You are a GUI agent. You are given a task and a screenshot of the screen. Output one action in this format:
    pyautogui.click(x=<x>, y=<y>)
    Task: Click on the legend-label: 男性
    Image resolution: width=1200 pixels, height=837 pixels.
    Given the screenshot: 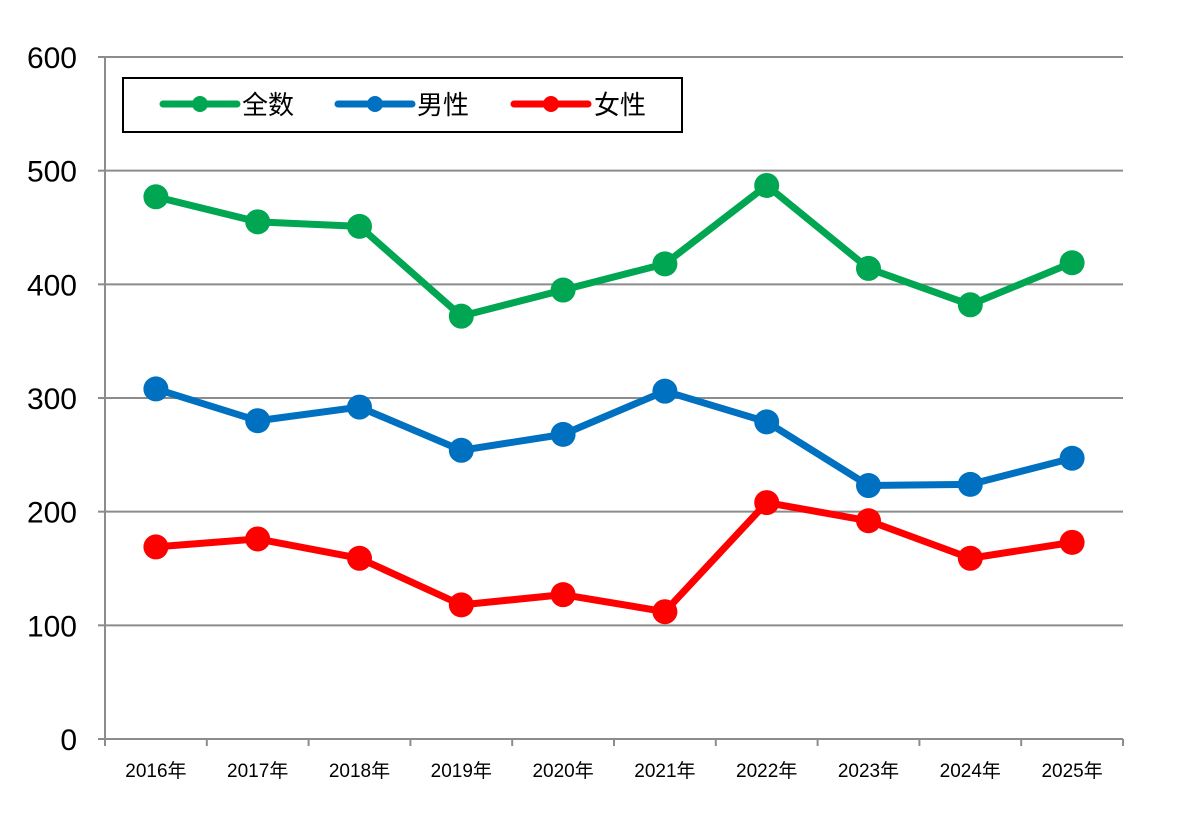 What is the action you would take?
    pyautogui.click(x=443, y=106)
    